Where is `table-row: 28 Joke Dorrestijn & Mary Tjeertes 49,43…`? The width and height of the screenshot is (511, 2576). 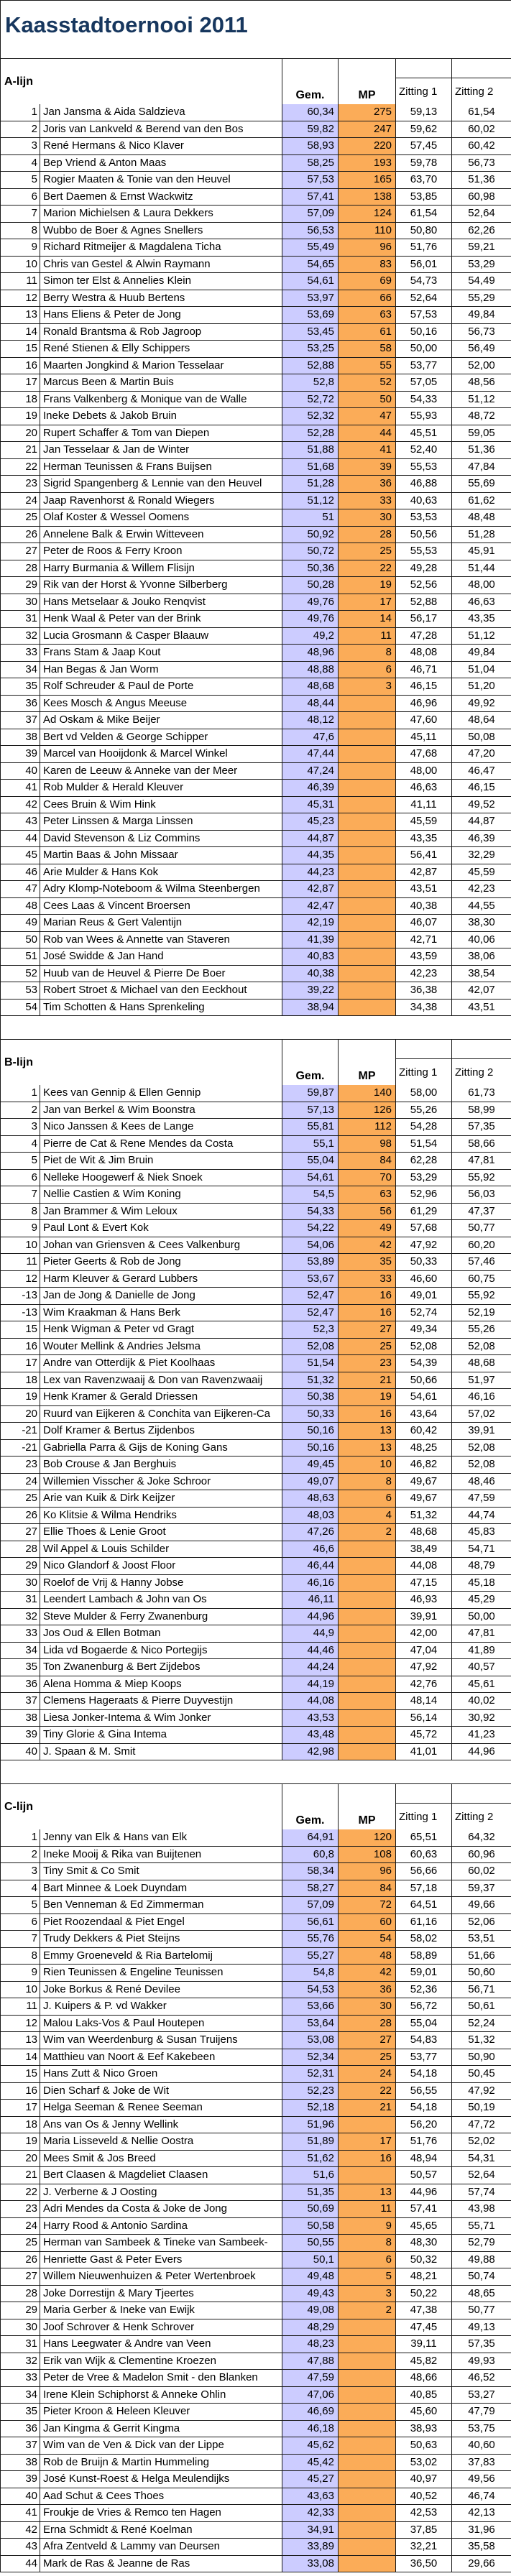 table-row: 28 Joke Dorrestijn & Mary Tjeertes 49,43… is located at coordinates (256, 2293).